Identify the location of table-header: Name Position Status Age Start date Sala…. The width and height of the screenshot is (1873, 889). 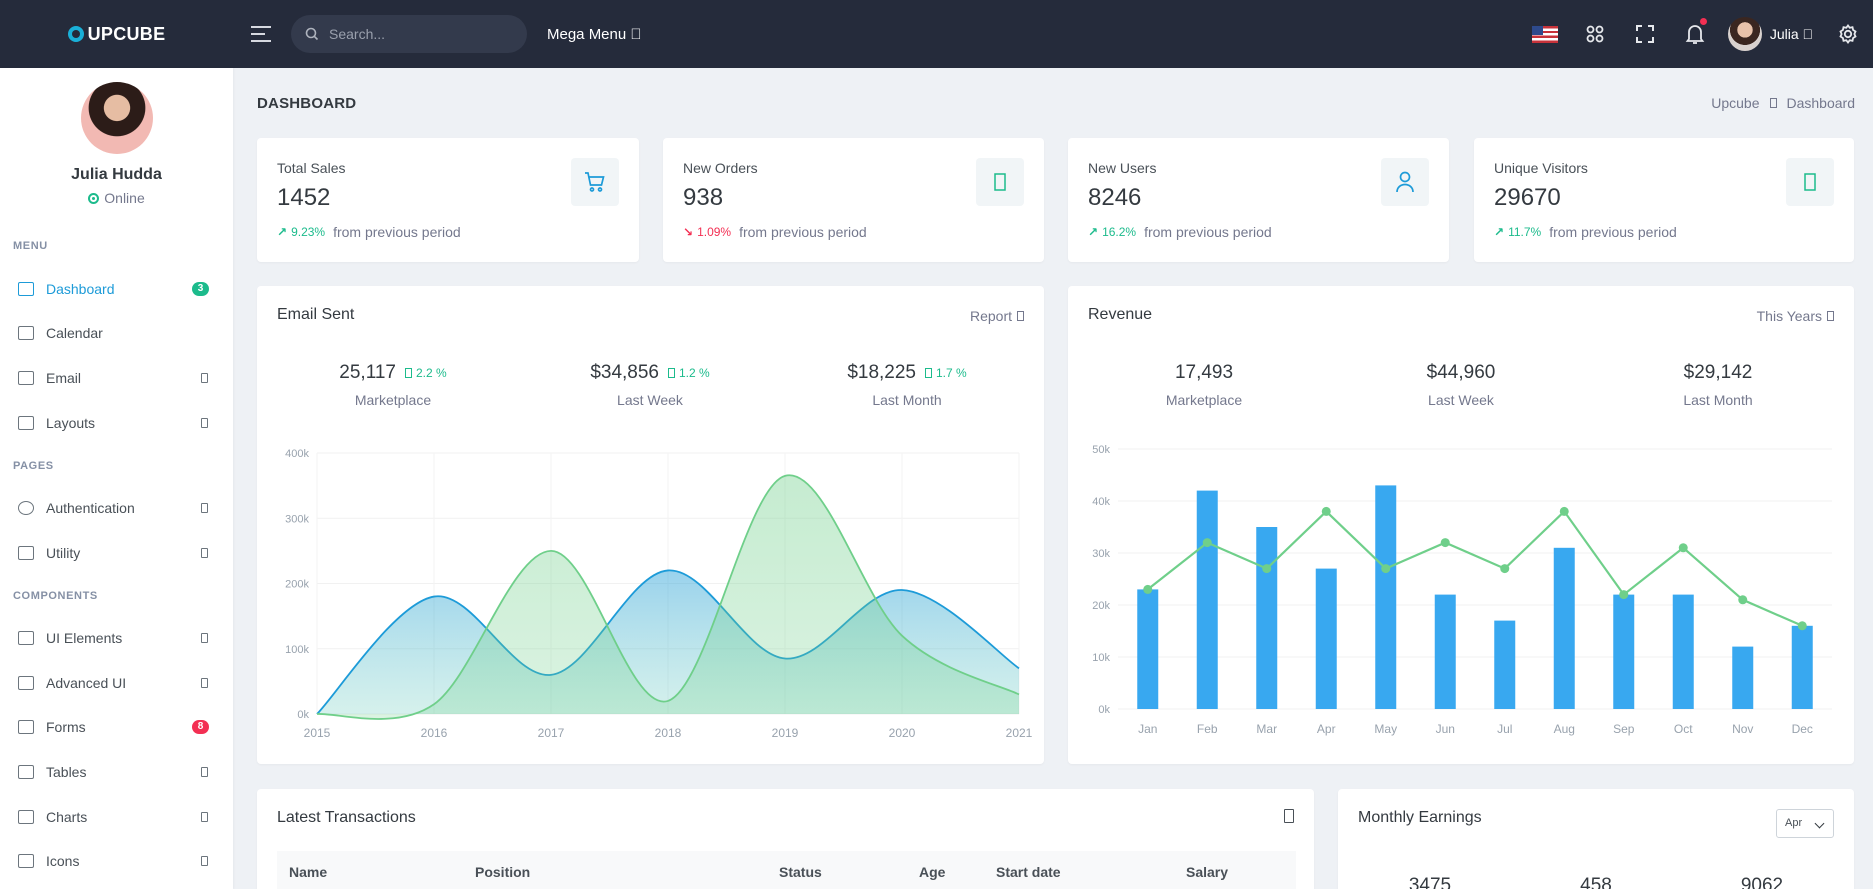
(786, 870).